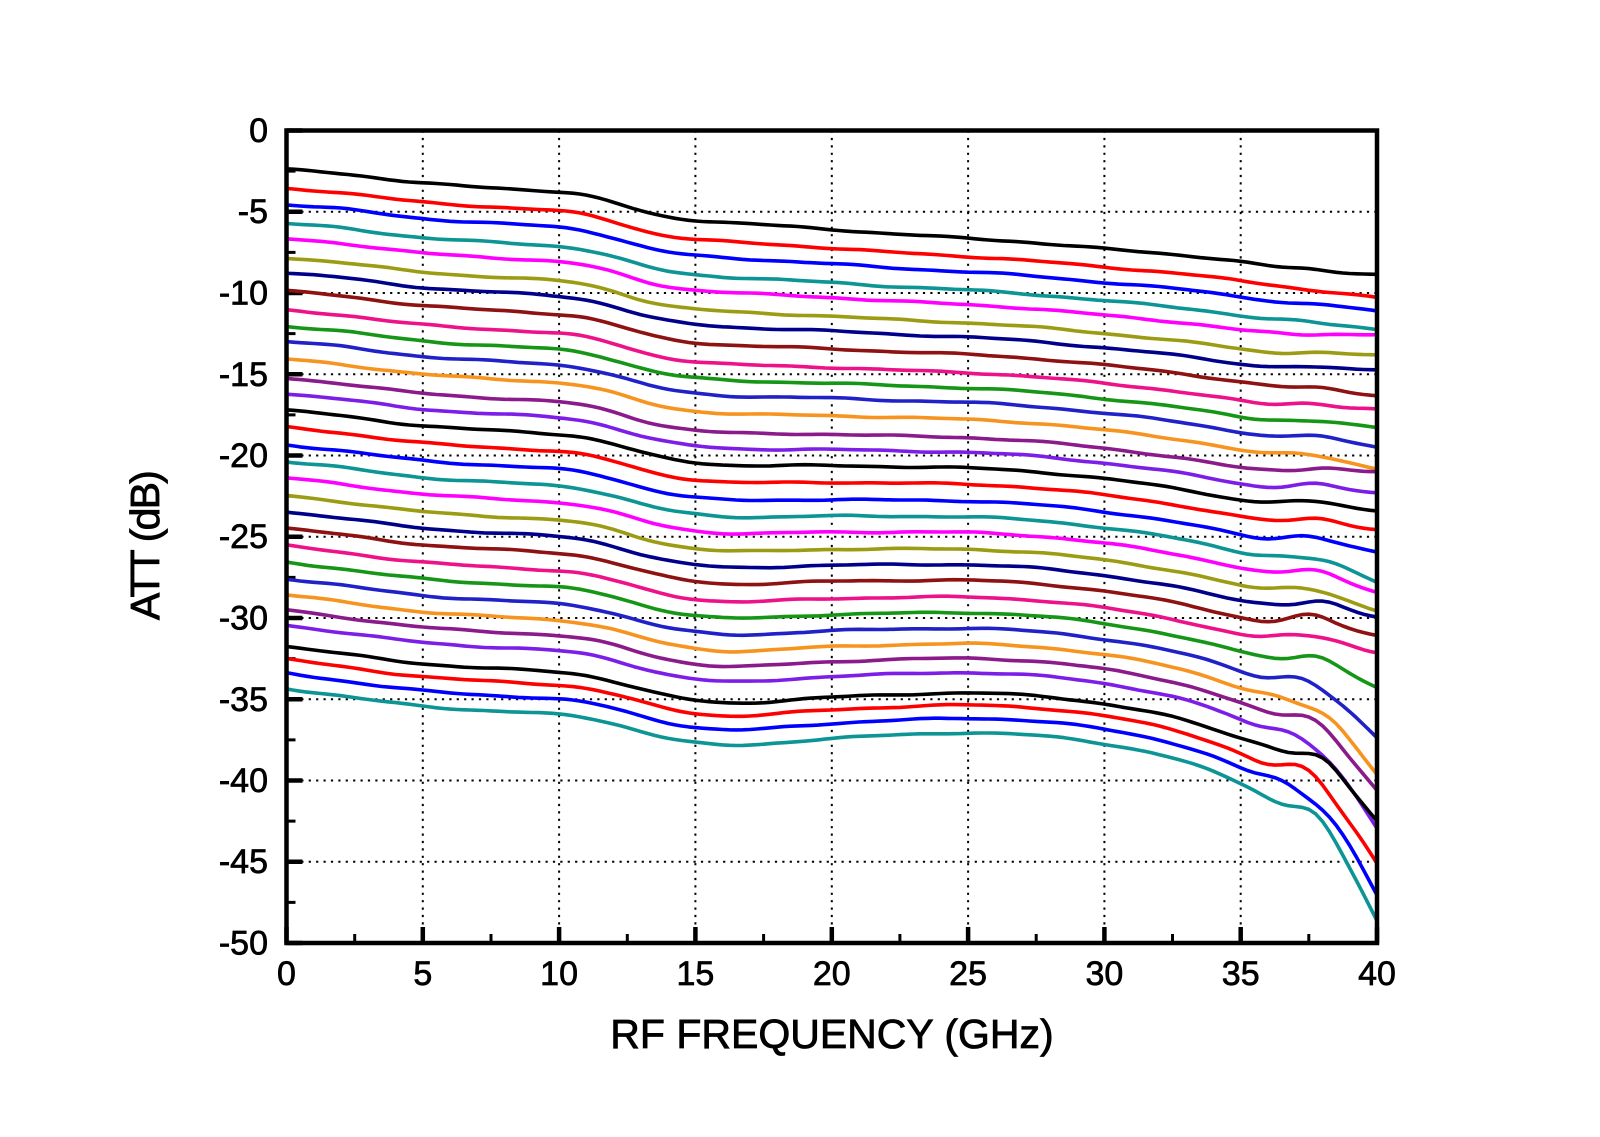 The image size is (1600, 1137). Describe the element at coordinates (253, 212) in the screenshot. I see `svg-text: -5` at that location.